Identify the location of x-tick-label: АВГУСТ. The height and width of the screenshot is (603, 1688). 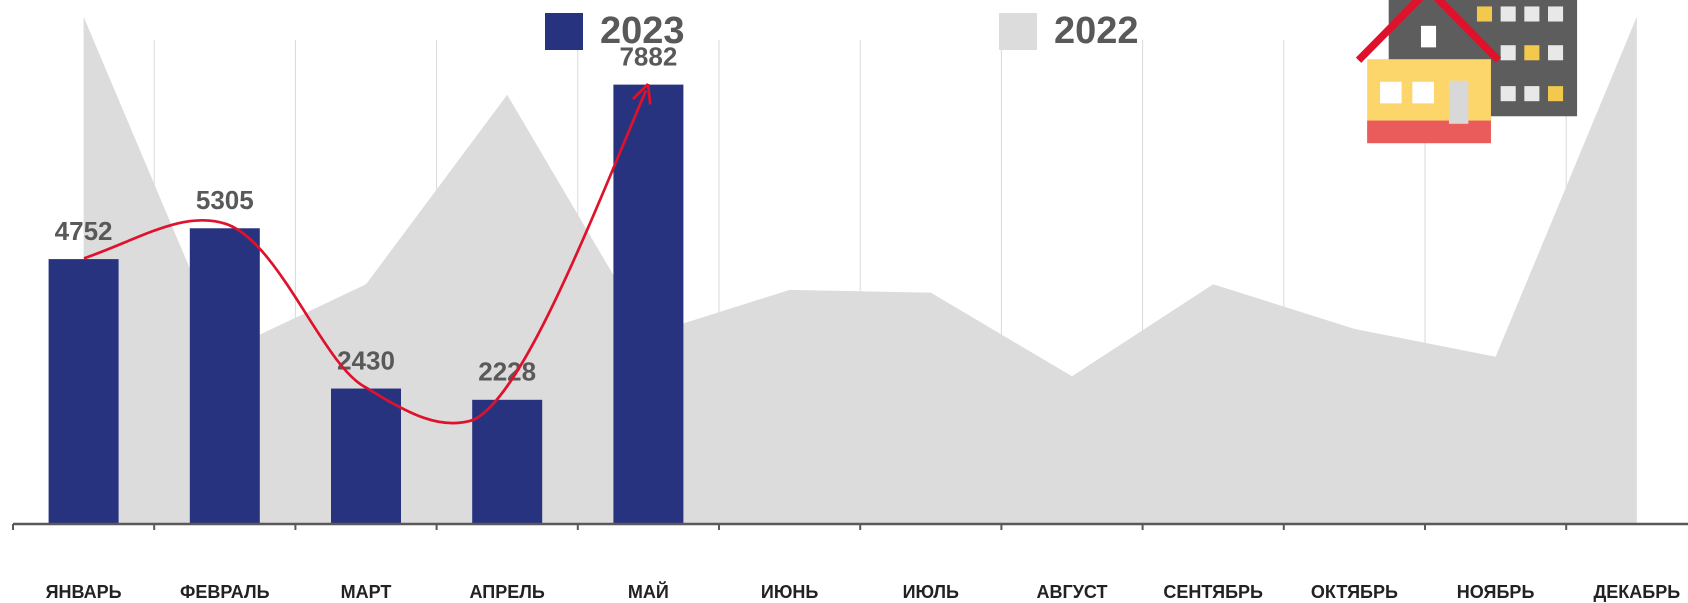
(1072, 592).